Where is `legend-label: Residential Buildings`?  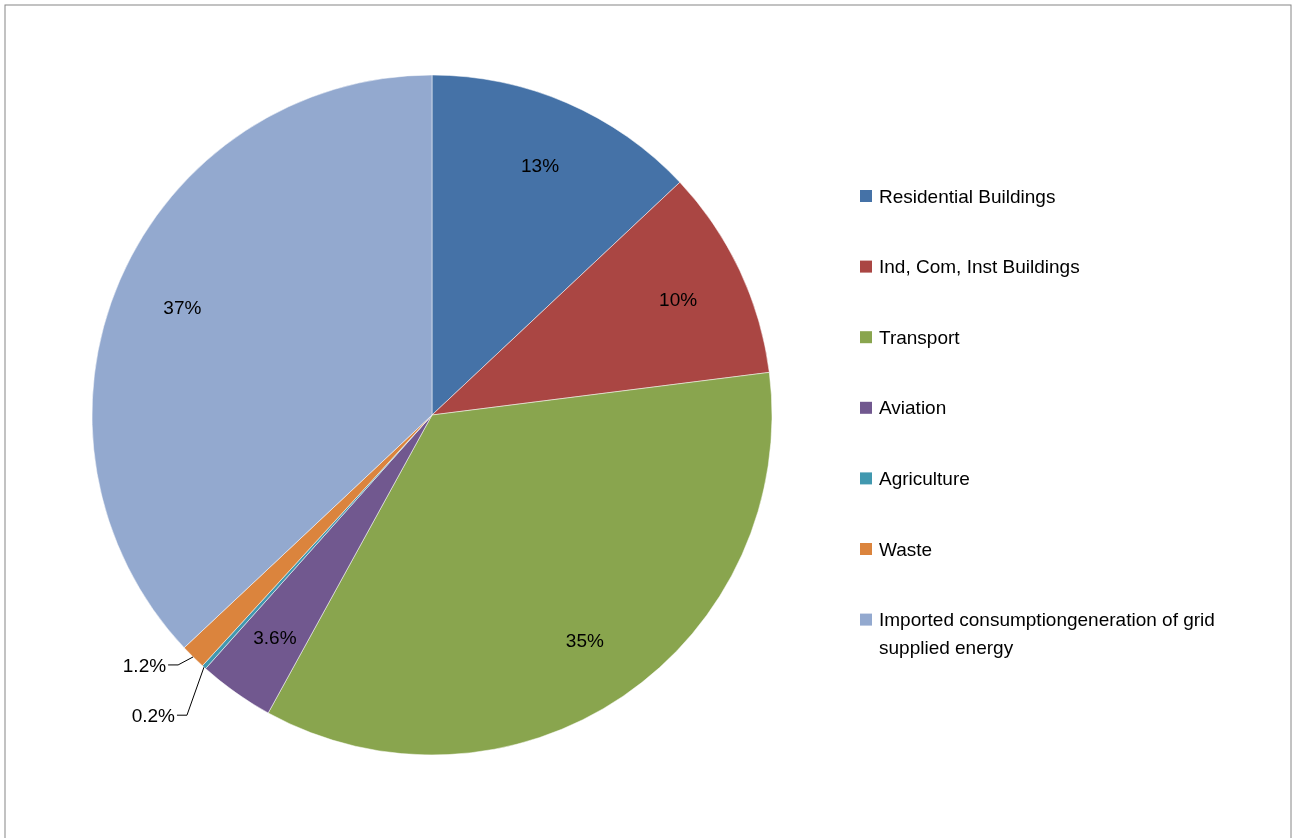 legend-label: Residential Buildings is located at coordinates (967, 196).